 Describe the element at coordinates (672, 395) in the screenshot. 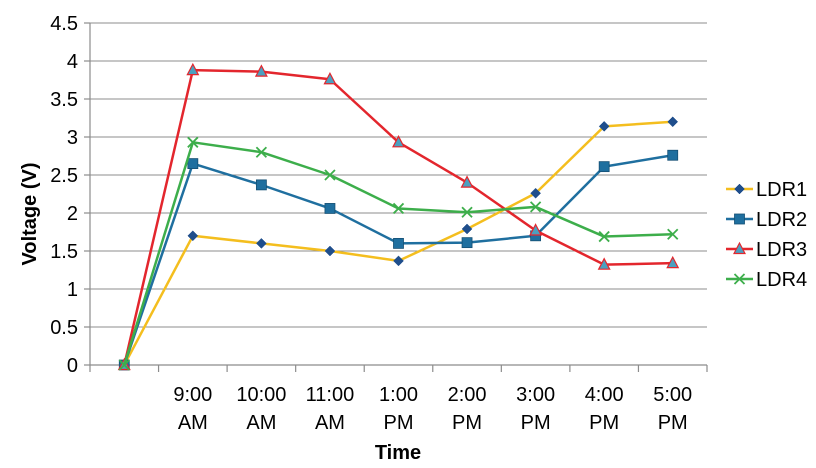

I see `x-tick-label: 5:00` at that location.